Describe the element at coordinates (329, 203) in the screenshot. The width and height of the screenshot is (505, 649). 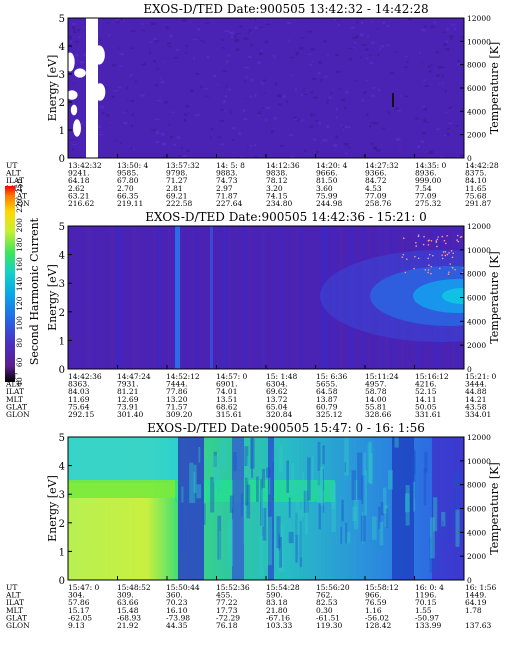
I see `row-value: 244.98` at that location.